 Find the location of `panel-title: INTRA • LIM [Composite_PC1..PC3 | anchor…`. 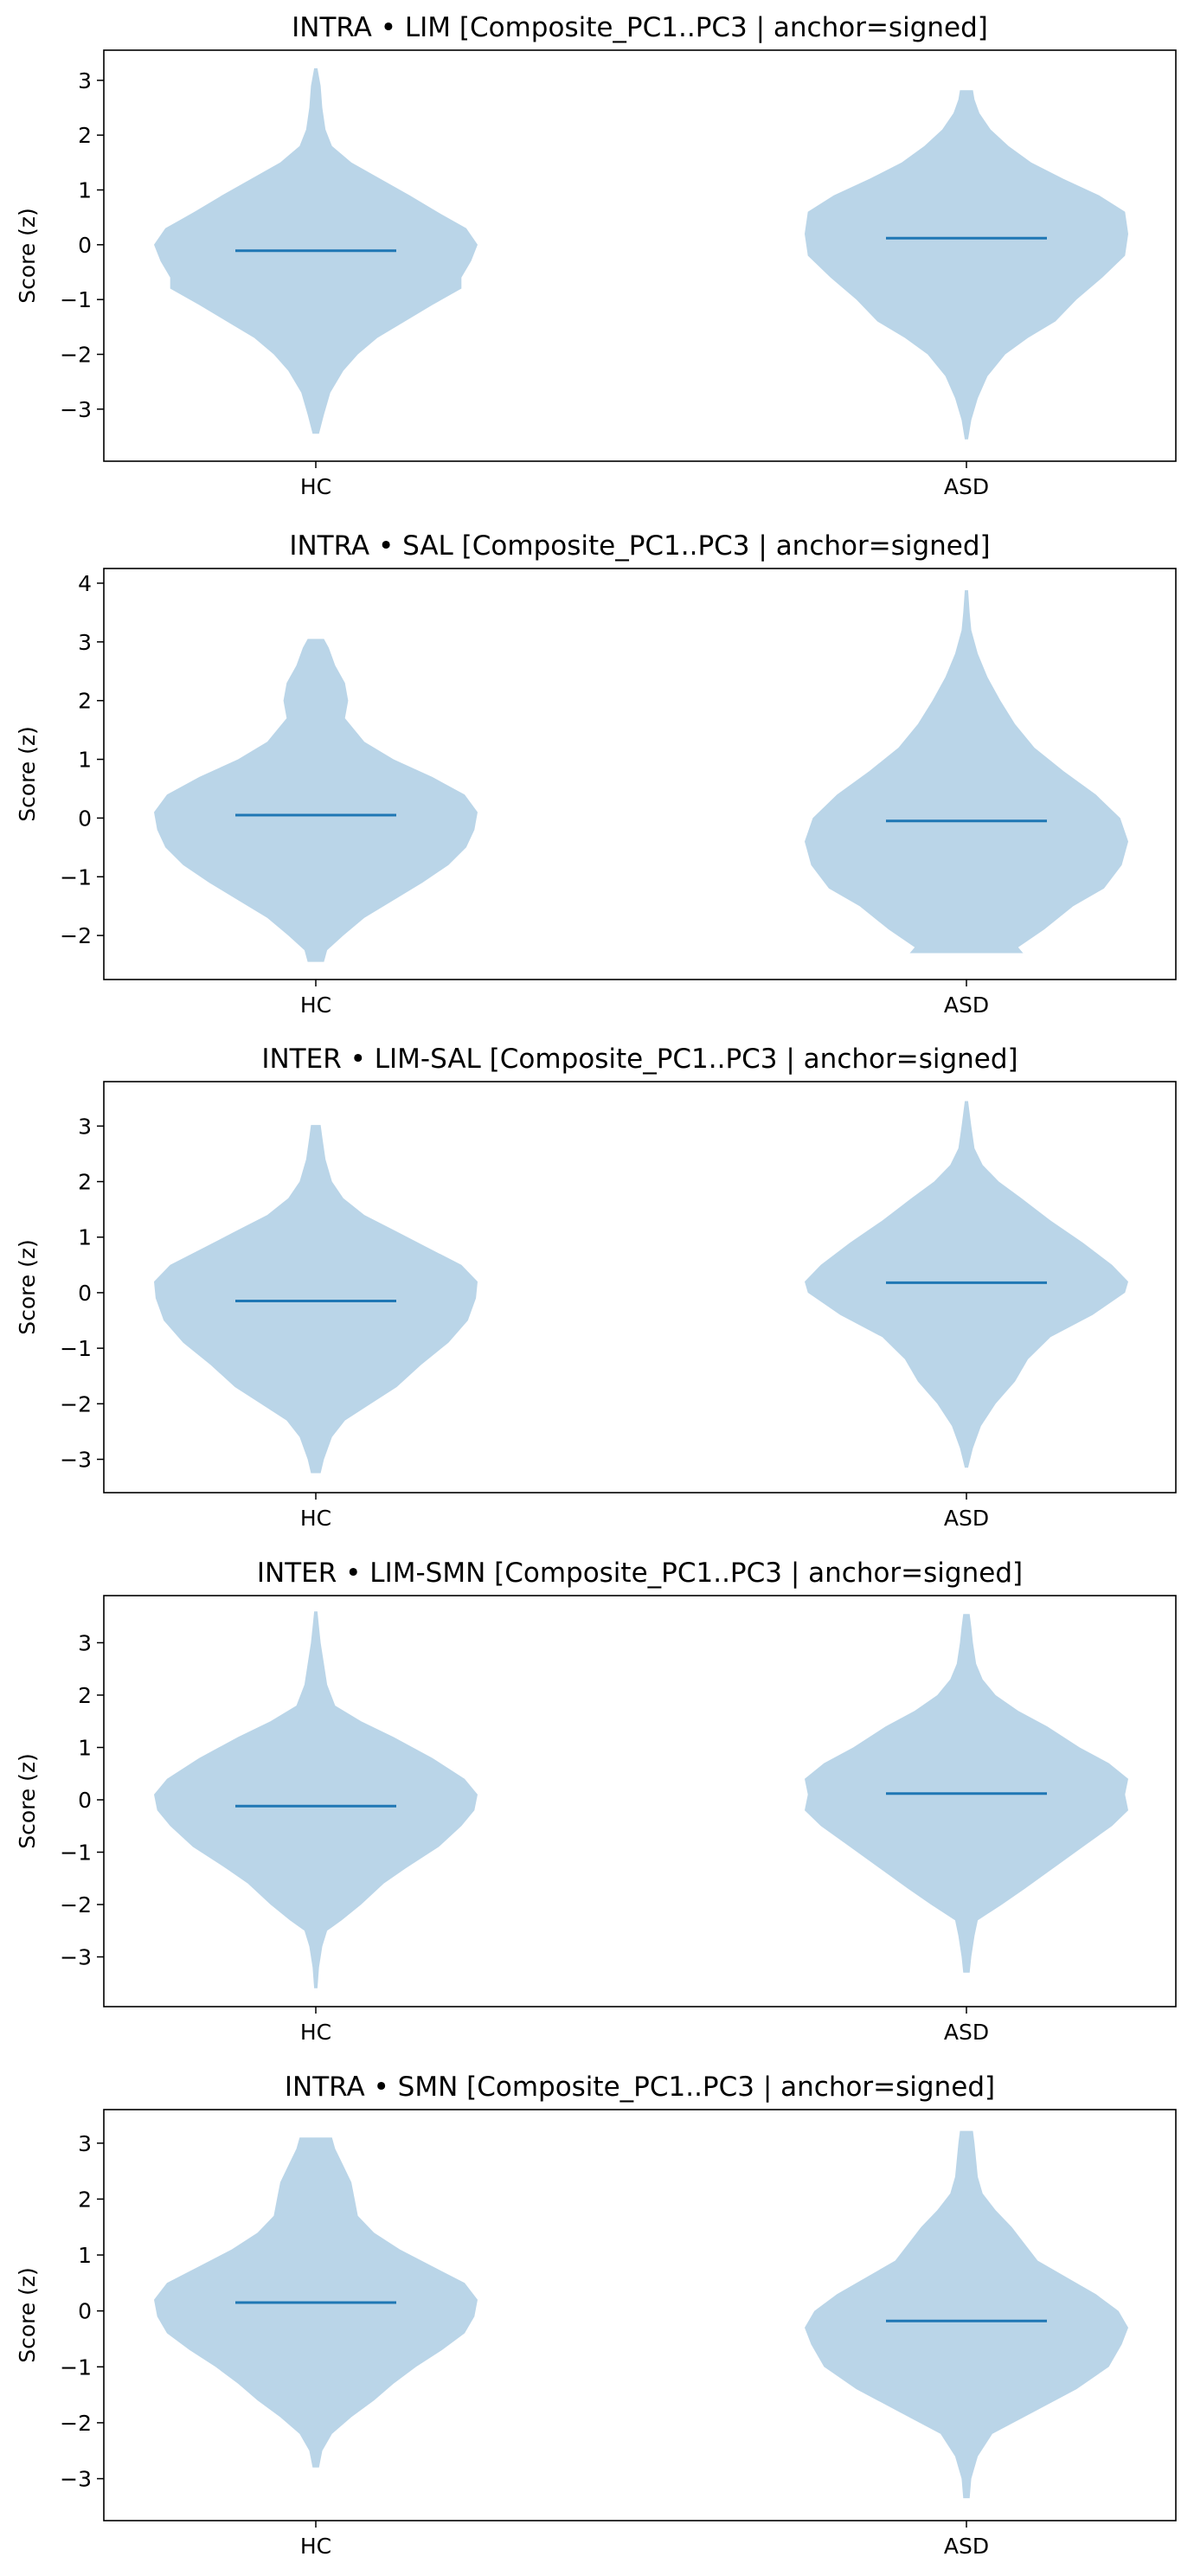

panel-title: INTRA • LIM [Composite_PC1..PC3 | anchor… is located at coordinates (640, 28).